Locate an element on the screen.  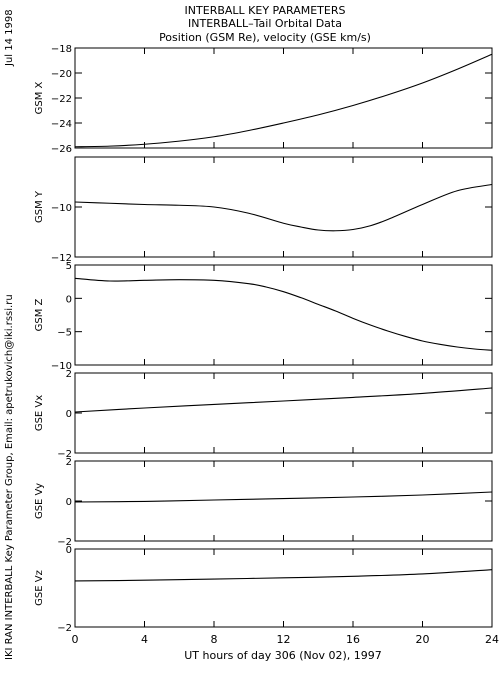
y-axis-label: GSM Y is located at coordinates (39, 206).